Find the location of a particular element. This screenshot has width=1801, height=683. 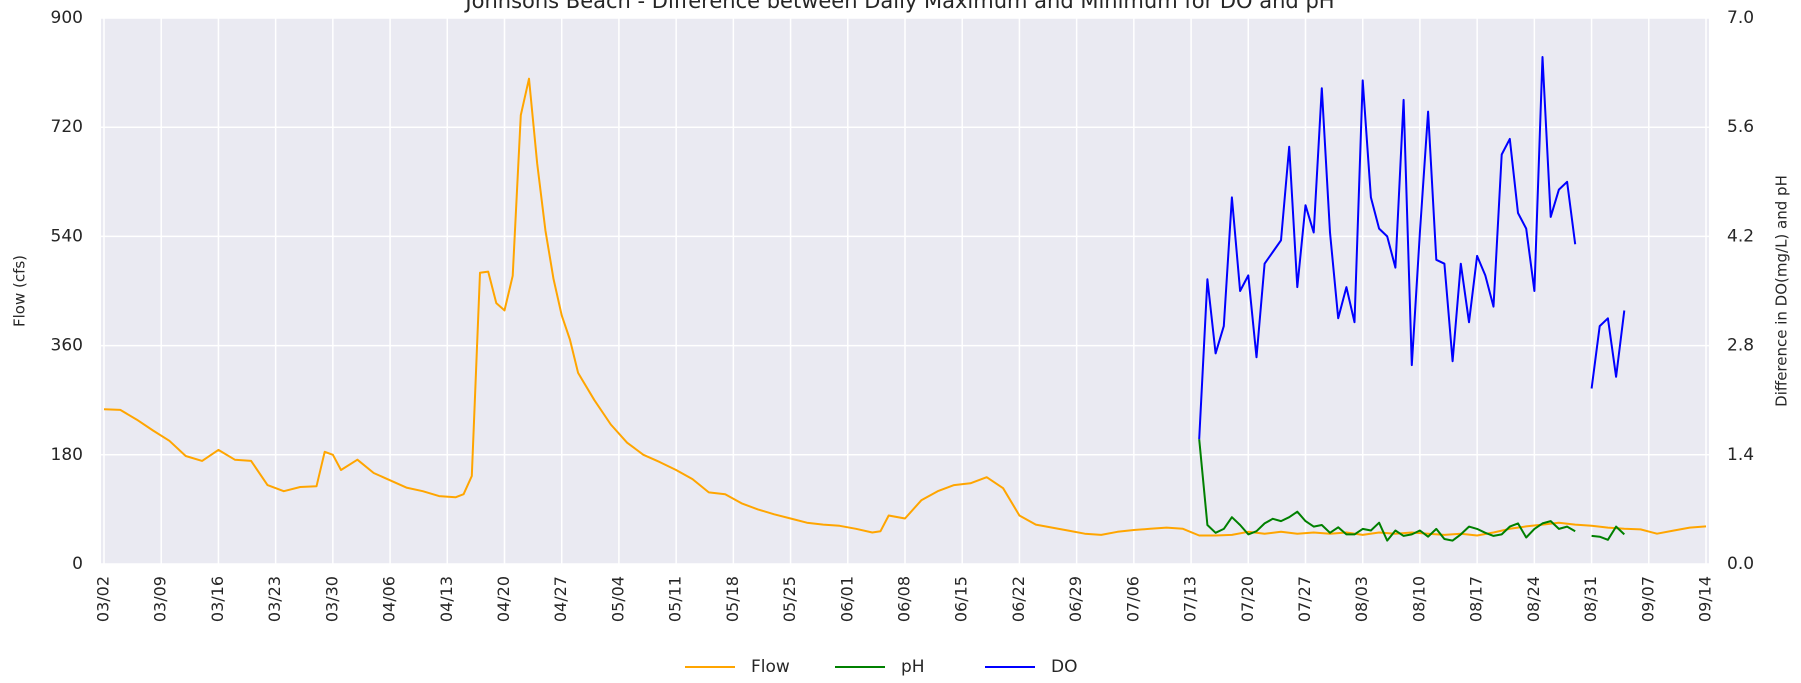

x-tick-label: 05/25 is located at coordinates (789, 599).